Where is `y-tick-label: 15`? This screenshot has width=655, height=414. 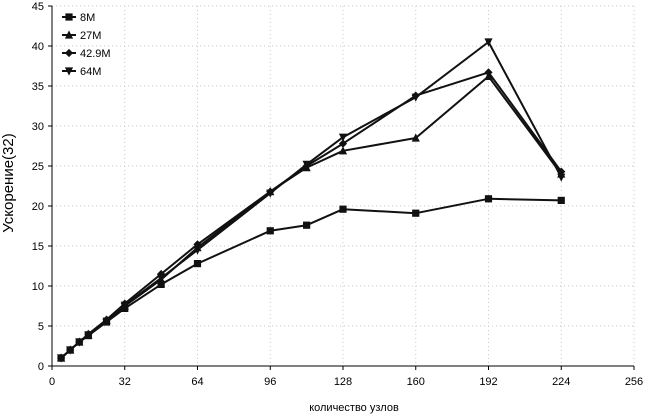 y-tick-label: 15 is located at coordinates (38, 247).